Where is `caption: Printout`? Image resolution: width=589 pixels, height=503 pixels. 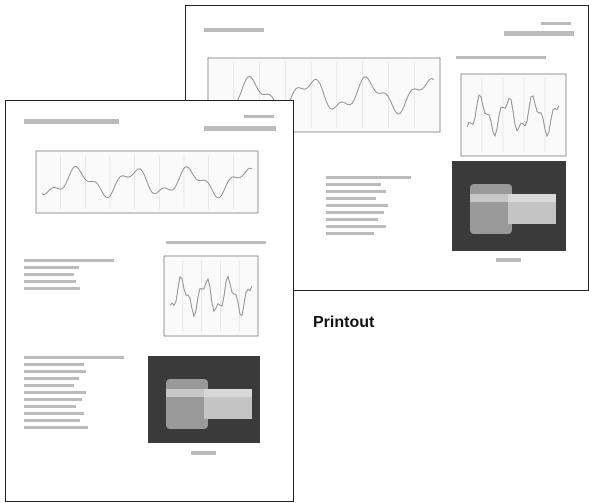
caption: Printout is located at coordinates (344, 322).